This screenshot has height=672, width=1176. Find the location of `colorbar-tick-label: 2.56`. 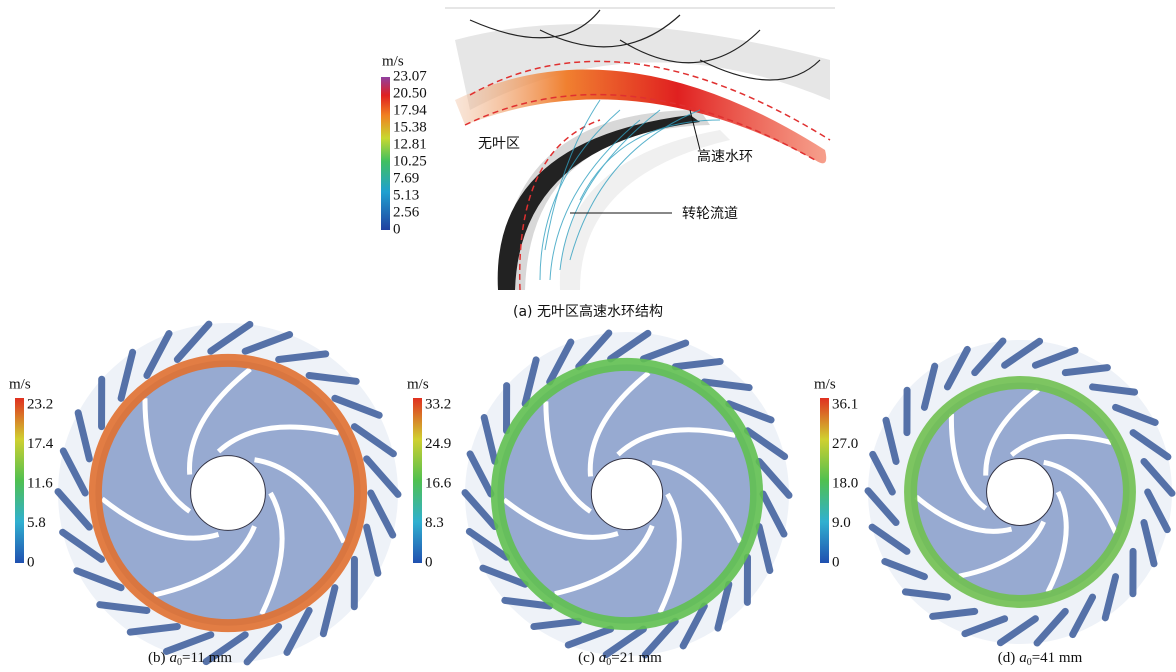

colorbar-tick-label: 2.56 is located at coordinates (406, 212).